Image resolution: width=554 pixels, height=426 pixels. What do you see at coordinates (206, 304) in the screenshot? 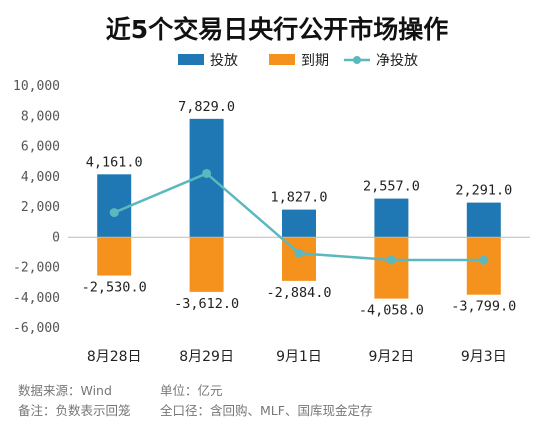
I see `data-label-maturity-2: -3,612.0` at bounding box center [206, 304].